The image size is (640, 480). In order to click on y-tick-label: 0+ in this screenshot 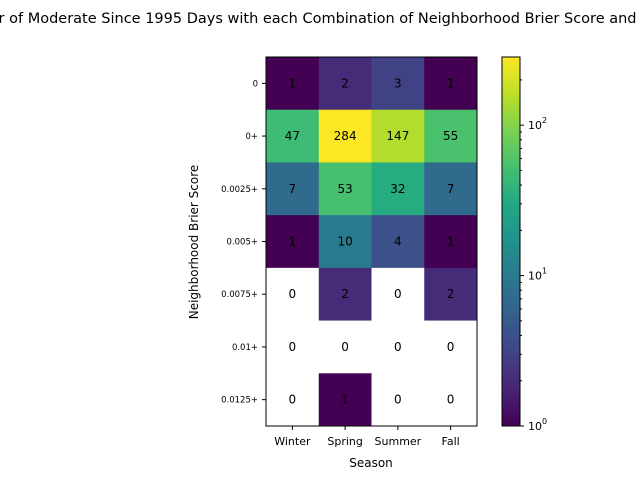, I will do `click(251, 137)`.